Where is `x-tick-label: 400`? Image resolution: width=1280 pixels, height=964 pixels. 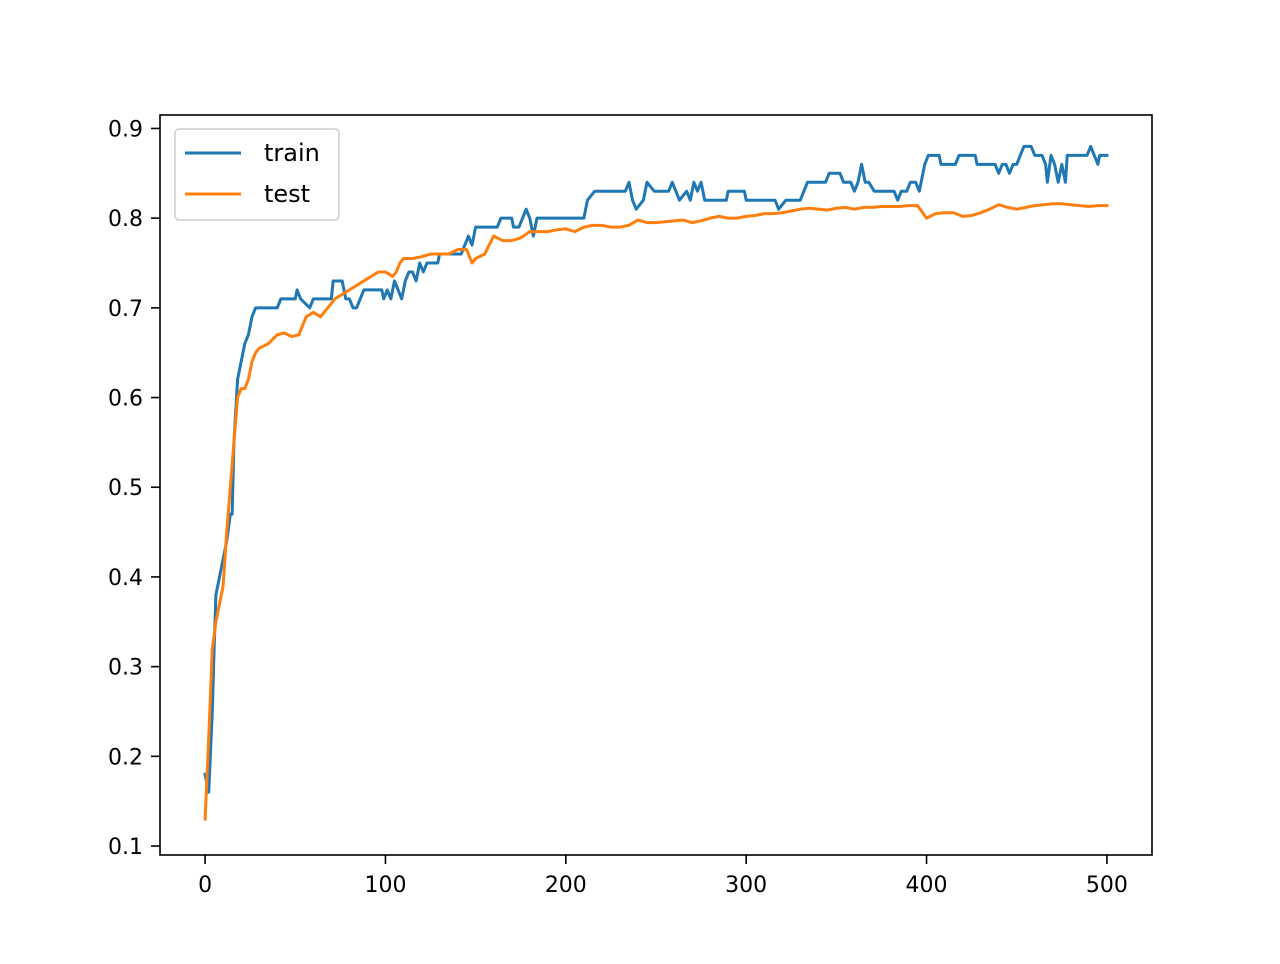
x-tick-label: 400 is located at coordinates (927, 885).